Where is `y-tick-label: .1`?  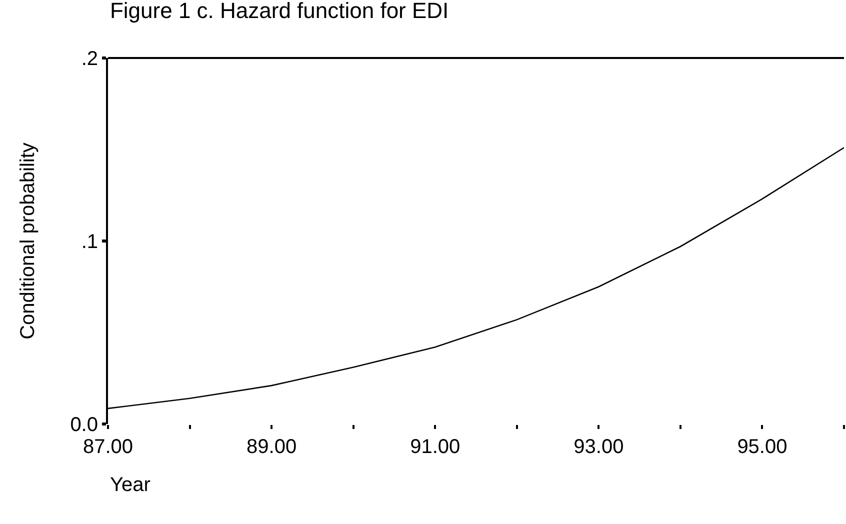 y-tick-label: .1 is located at coordinates (89, 242).